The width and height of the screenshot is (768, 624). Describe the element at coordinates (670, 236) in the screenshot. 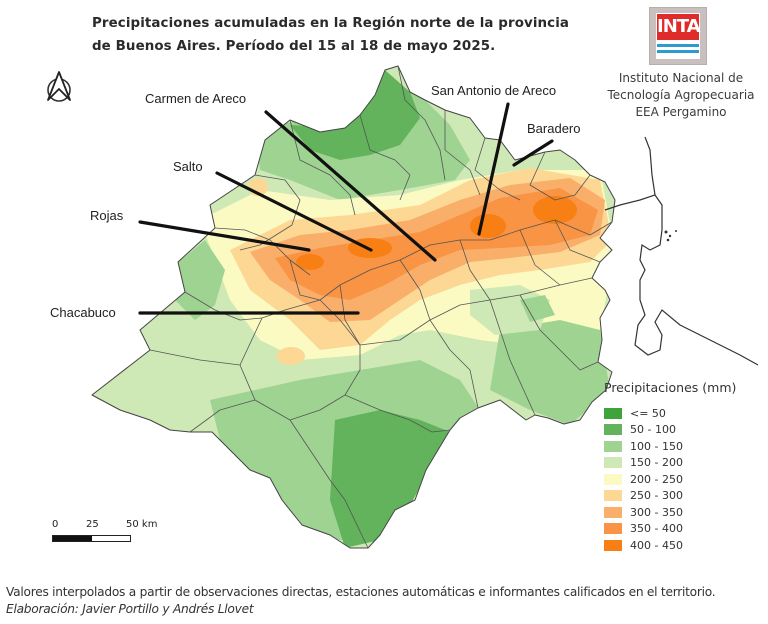

I see `delta-islands` at that location.